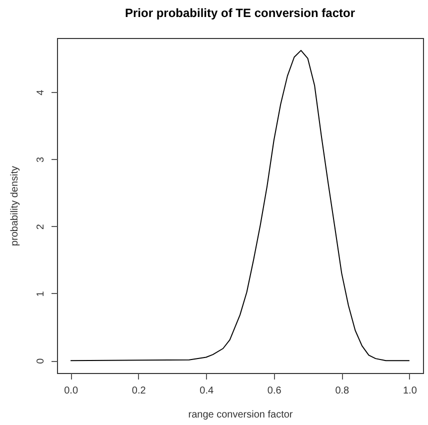 The height and width of the screenshot is (425, 428). What do you see at coordinates (15, 206) in the screenshot?
I see `y-axis-title: probability density` at bounding box center [15, 206].